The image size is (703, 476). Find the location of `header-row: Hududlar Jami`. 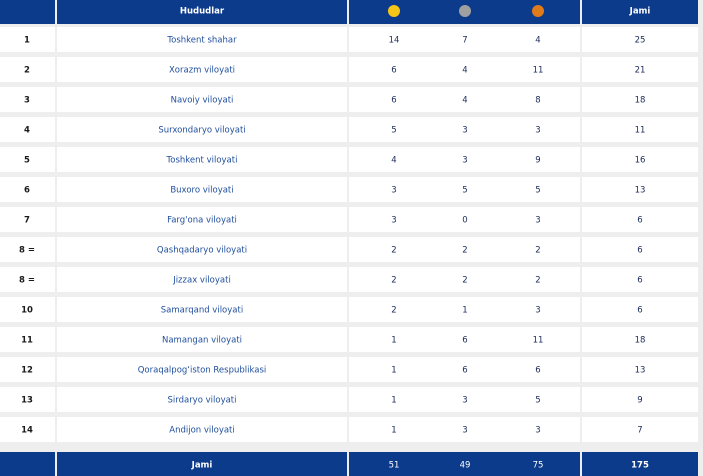

header-row: Hududlar Jami is located at coordinates (349, 12).